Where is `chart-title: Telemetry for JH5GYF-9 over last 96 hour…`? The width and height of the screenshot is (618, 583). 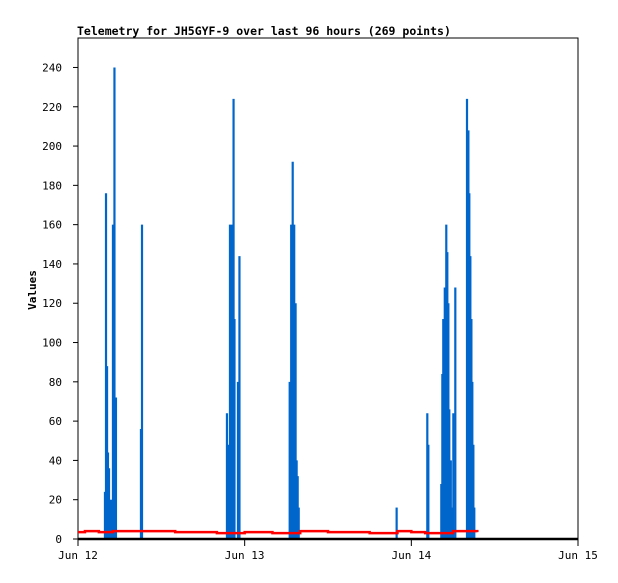
chart-title: Telemetry for JH5GYF-9 over last 96 hour… is located at coordinates (264, 31).